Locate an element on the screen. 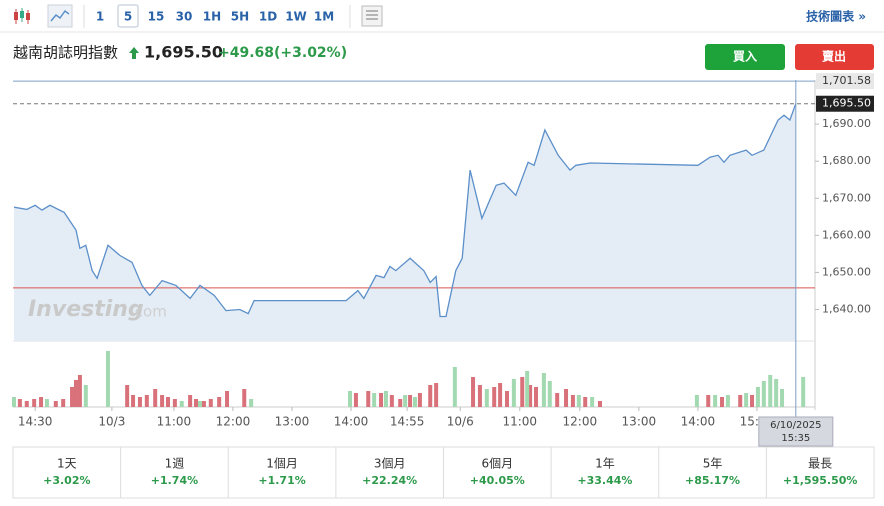  period-label: 5年 is located at coordinates (713, 464).